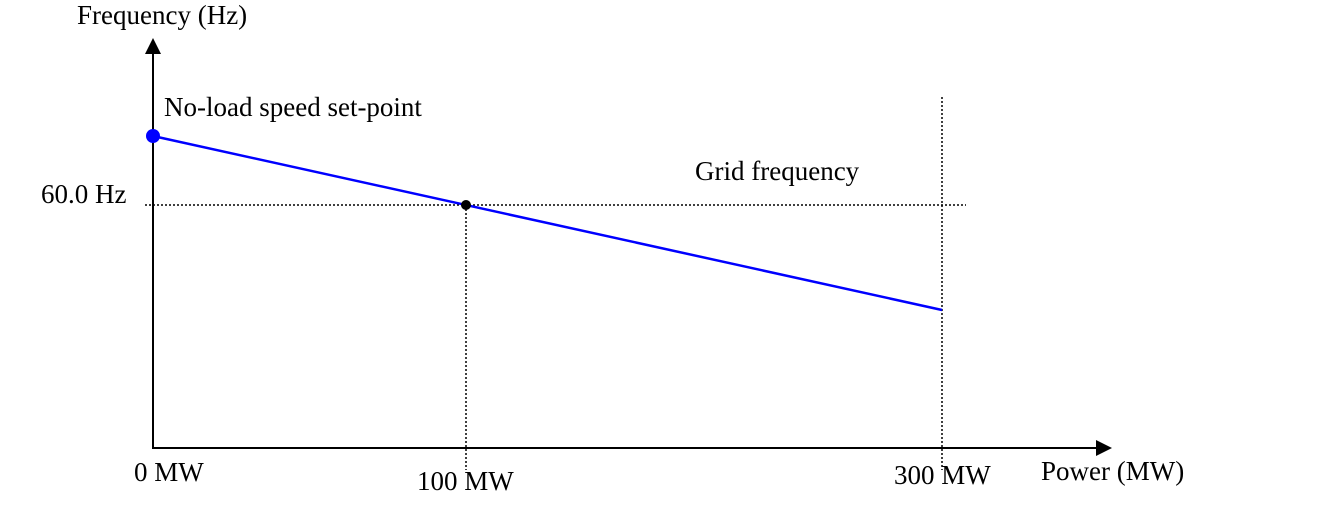 Image resolution: width=1327 pixels, height=532 pixels. What do you see at coordinates (1112, 471) in the screenshot?
I see `x-axis-title: Power (MW)` at bounding box center [1112, 471].